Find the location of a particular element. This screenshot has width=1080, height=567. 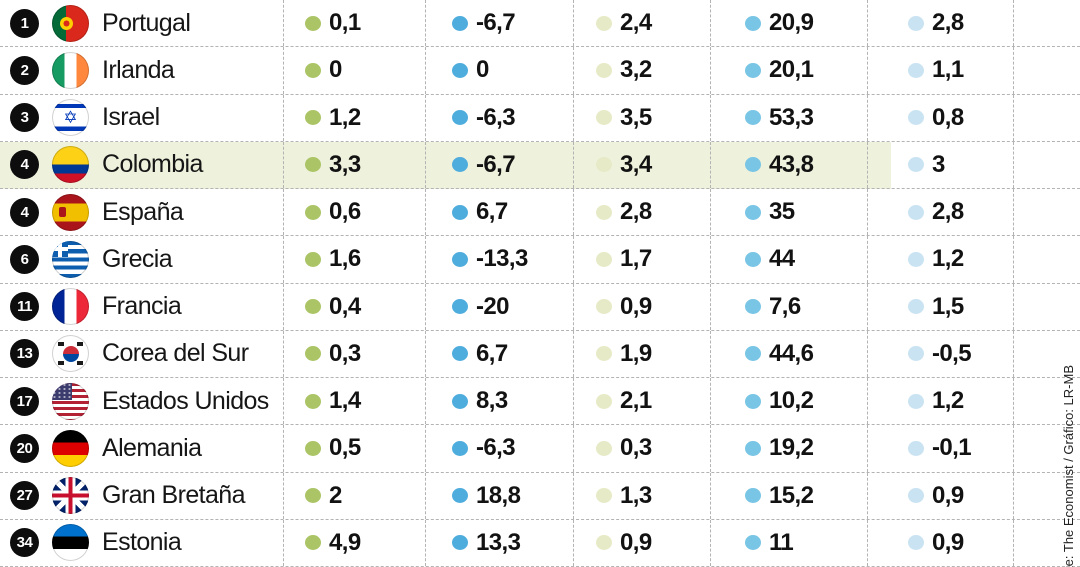

metric-5-cell: 1,5 is located at coordinates (940, 306).